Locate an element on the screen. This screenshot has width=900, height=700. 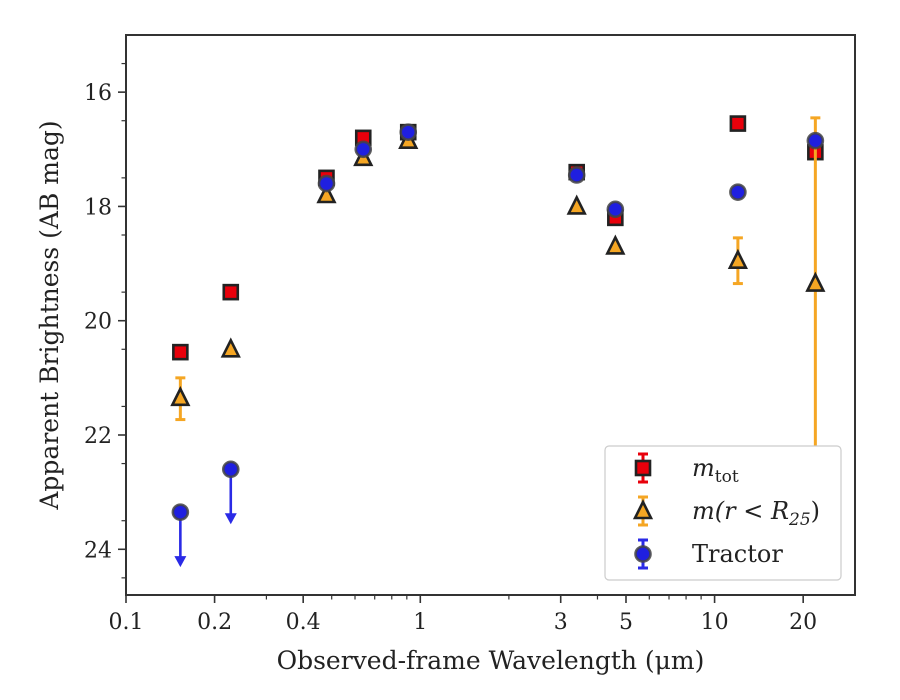
y-tick-label: 20 is located at coordinates (98, 322).